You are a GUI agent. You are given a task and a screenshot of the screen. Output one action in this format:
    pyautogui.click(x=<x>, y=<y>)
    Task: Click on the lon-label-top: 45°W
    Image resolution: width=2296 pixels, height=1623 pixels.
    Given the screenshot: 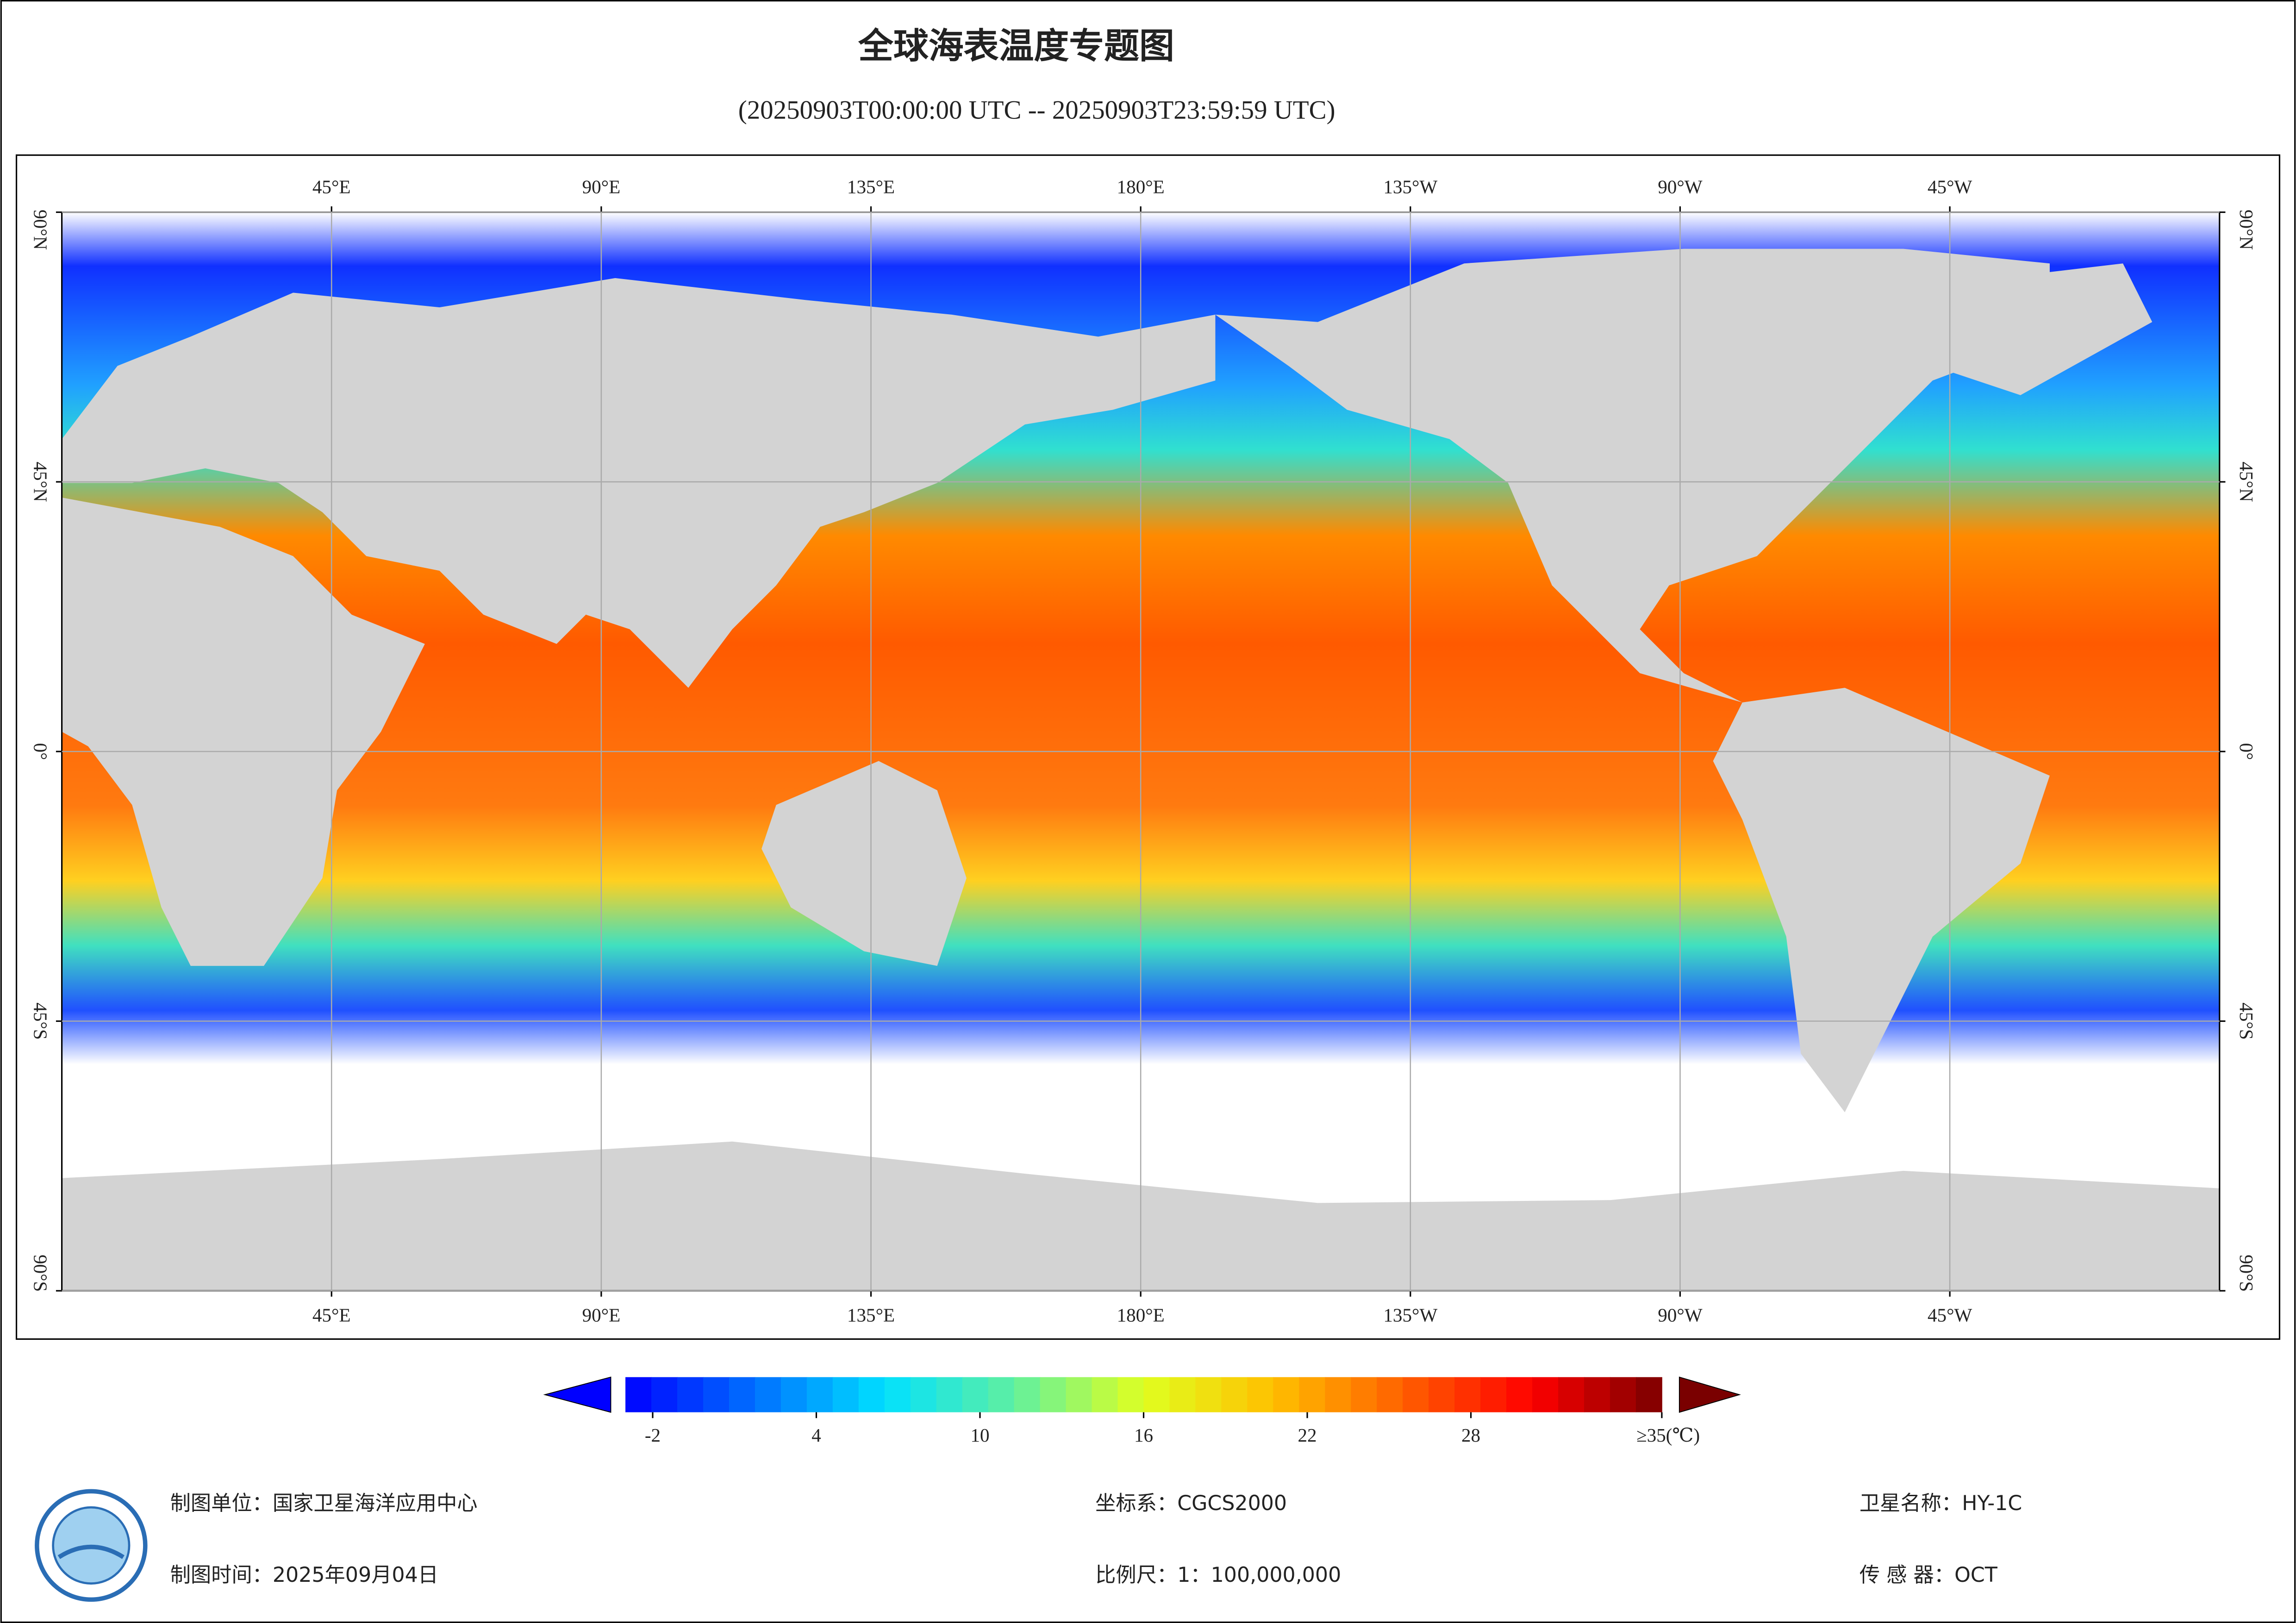 What is the action you would take?
    pyautogui.click(x=1950, y=186)
    